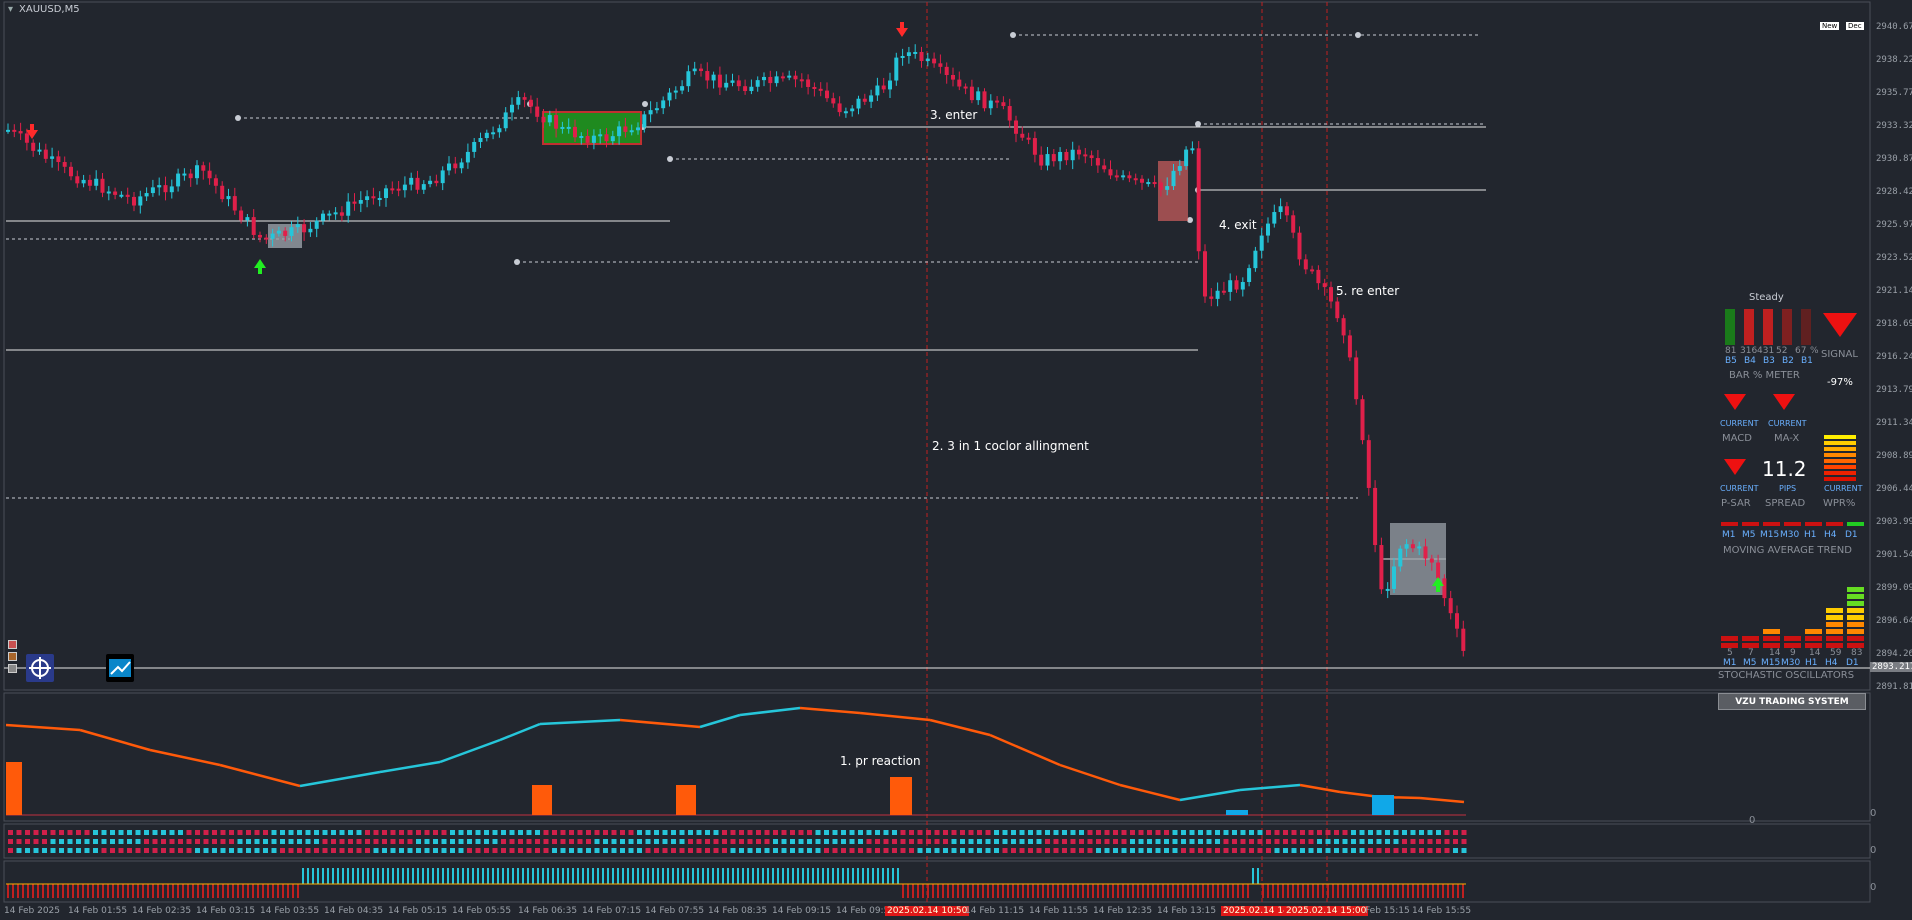 The height and width of the screenshot is (920, 1912). I want to click on bar-meter-label: BAR % METER, so click(1764, 375).